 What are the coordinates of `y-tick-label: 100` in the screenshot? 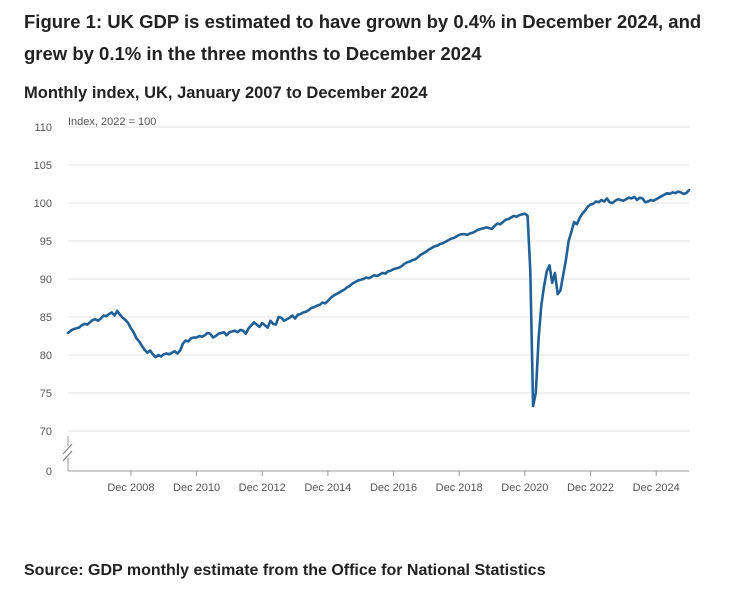 It's located at (43, 204).